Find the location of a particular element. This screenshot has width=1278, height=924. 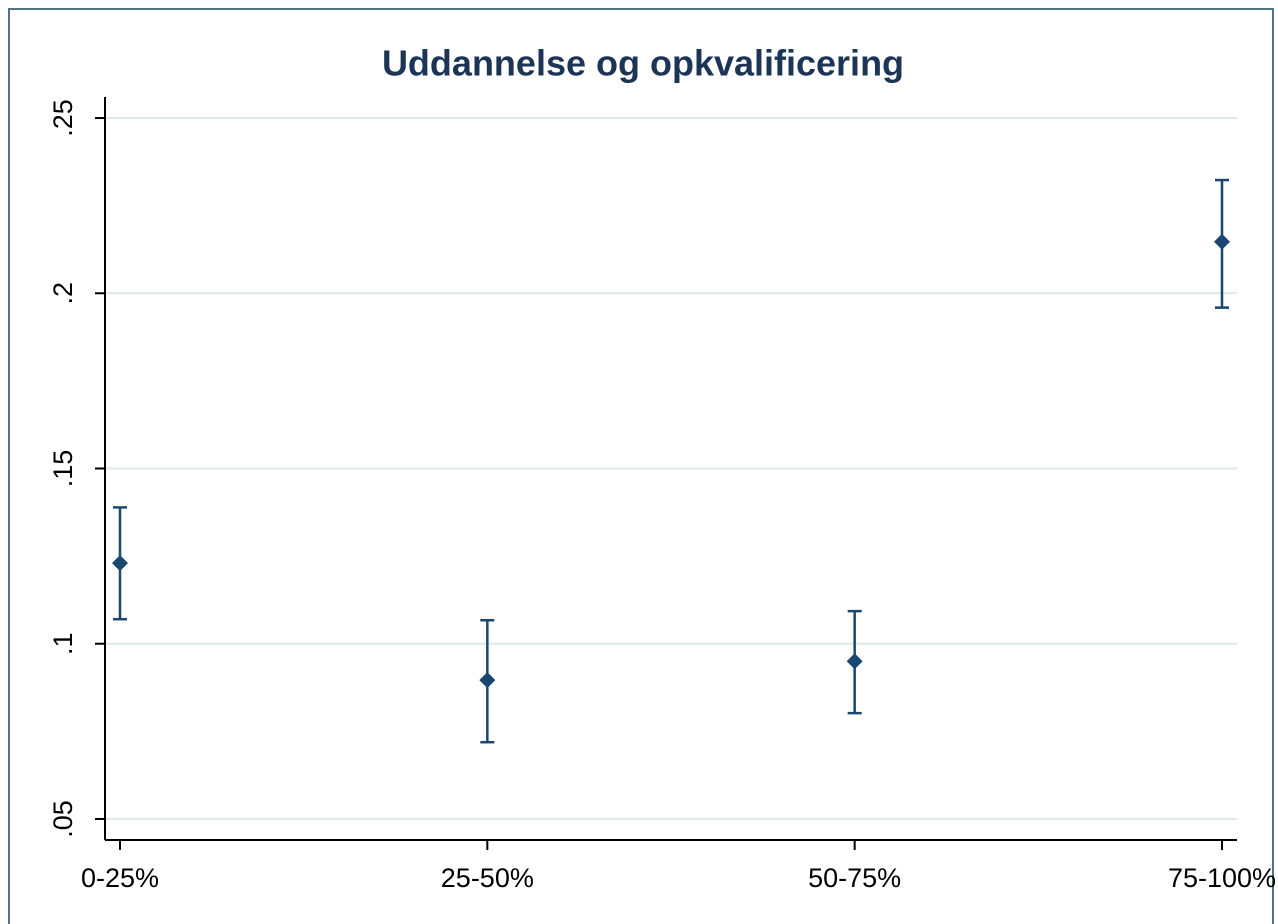

y-tick-label: .1 is located at coordinates (63, 643).